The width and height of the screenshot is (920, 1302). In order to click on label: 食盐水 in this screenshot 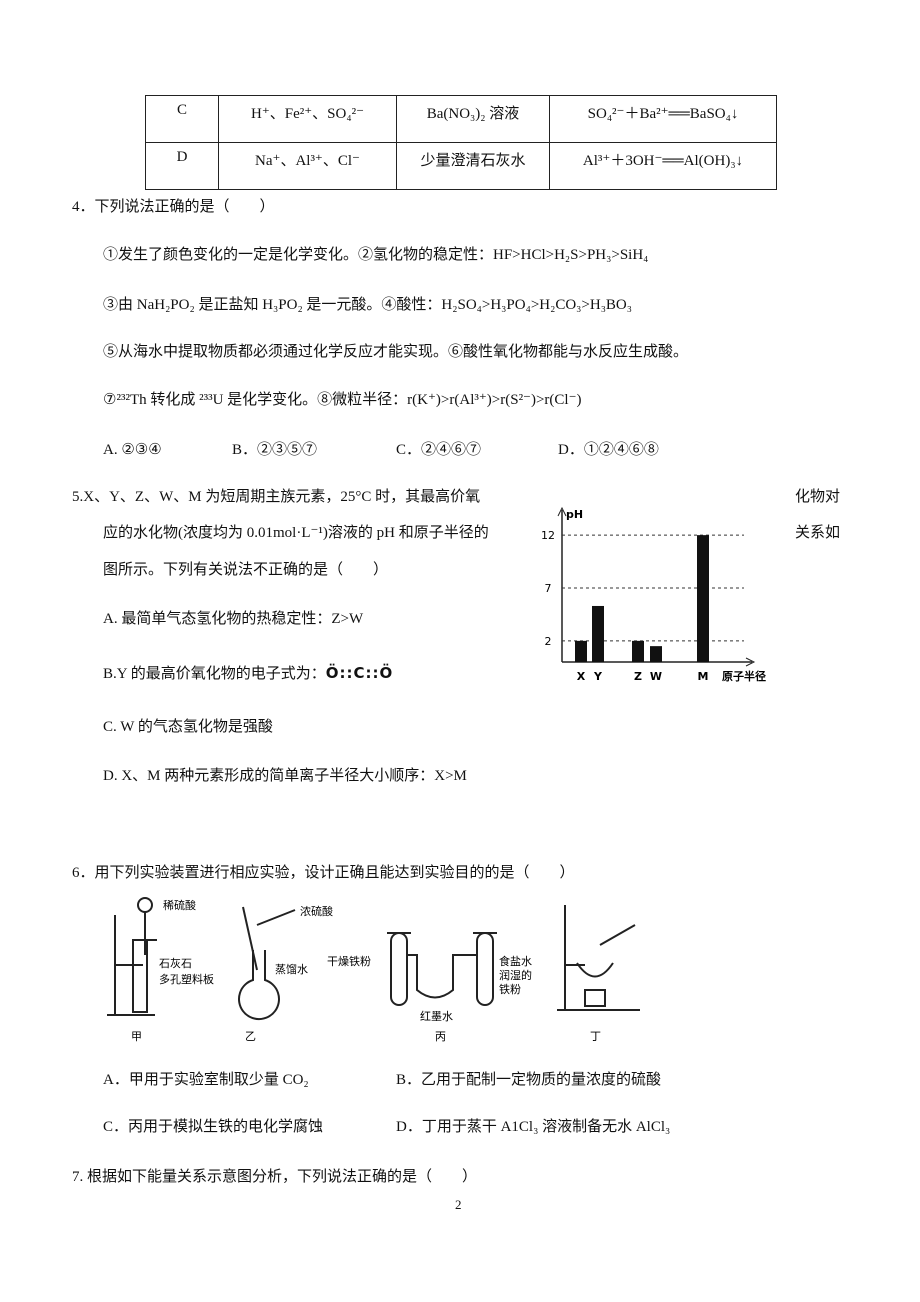, I will do `click(515, 961)`.